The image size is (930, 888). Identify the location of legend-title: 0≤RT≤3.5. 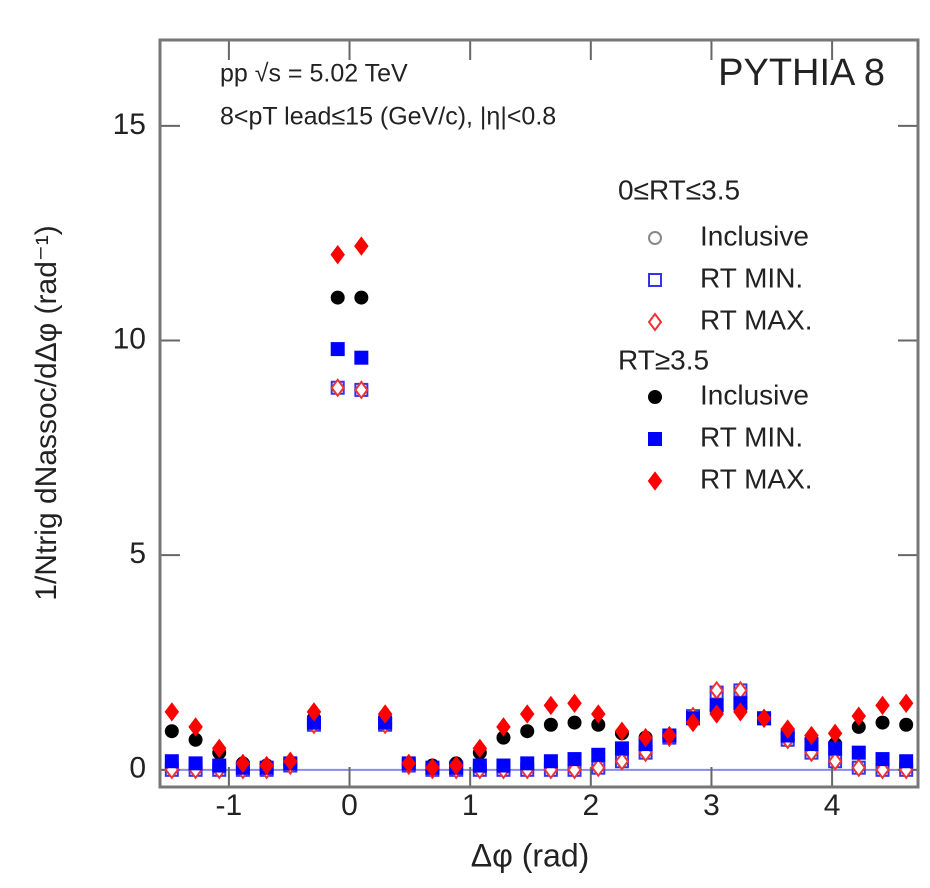
(679, 189).